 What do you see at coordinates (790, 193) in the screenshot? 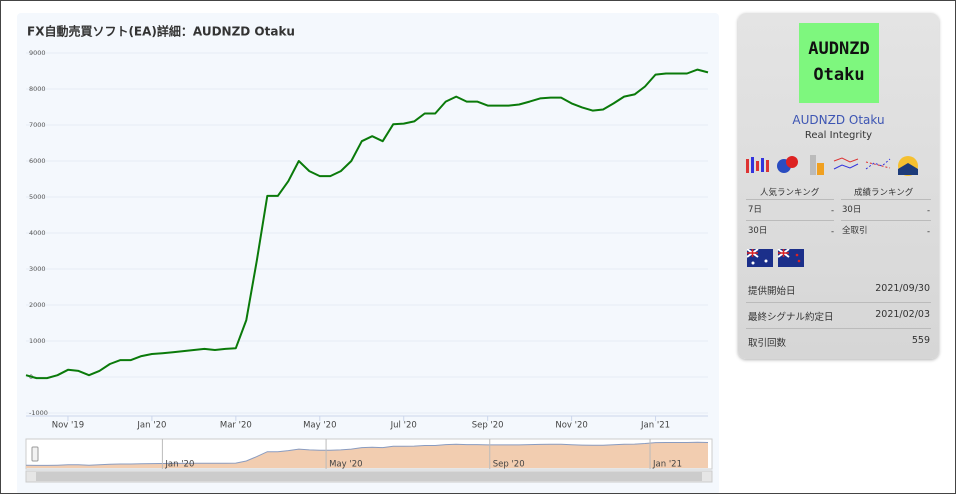
I see `ranking-header: 人気ランキング` at bounding box center [790, 193].